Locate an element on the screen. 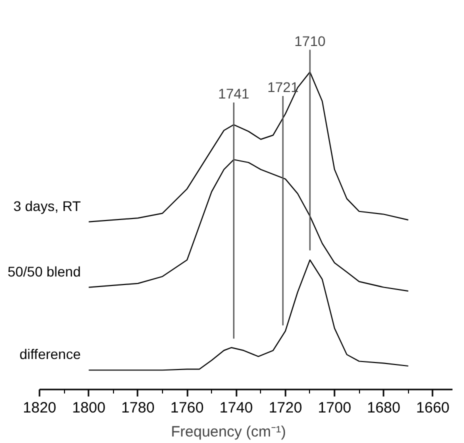 This screenshot has height=443, width=464. x-tick-label: 1680 is located at coordinates (383, 408).